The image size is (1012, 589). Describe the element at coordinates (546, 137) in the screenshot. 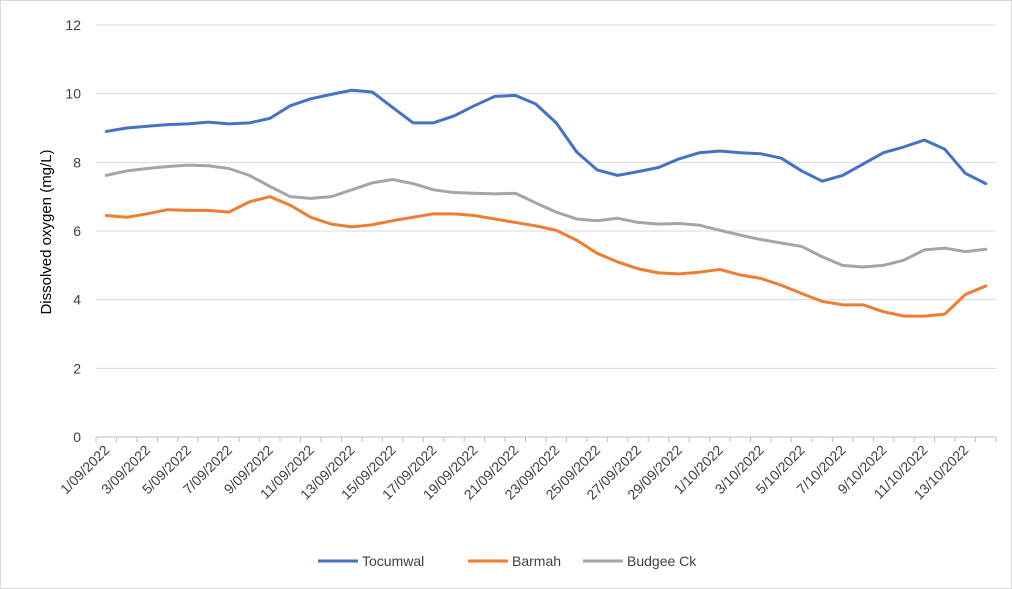

I see `series-line-tocumwal` at that location.